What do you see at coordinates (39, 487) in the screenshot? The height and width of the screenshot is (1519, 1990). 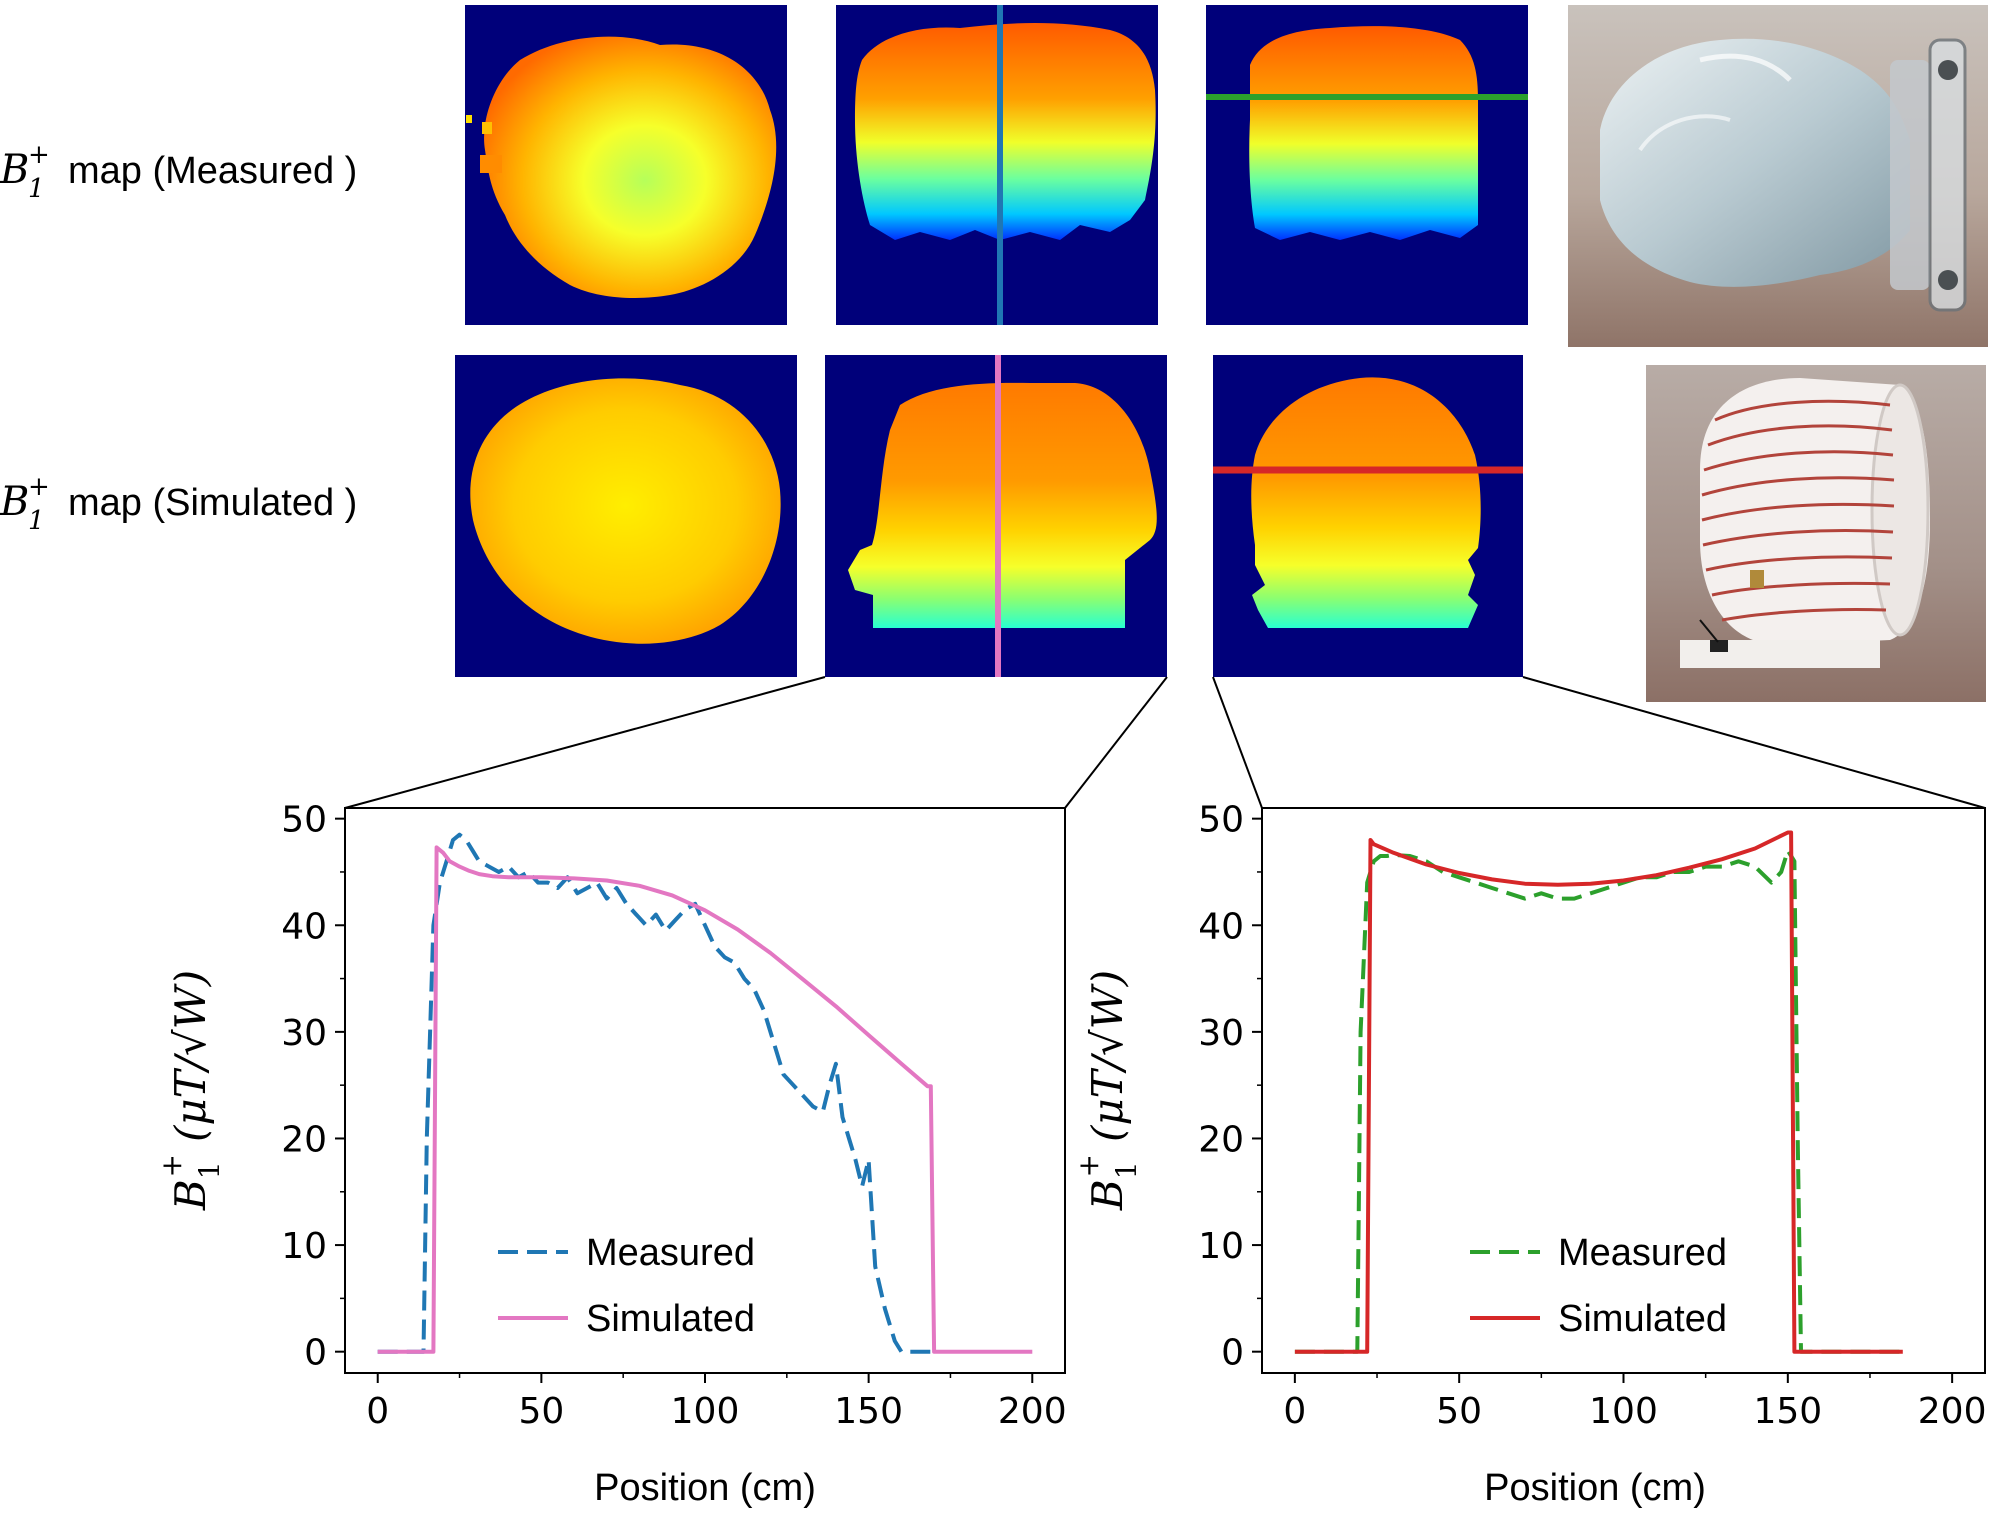 I see `row-label-simulated-sup: +` at bounding box center [39, 487].